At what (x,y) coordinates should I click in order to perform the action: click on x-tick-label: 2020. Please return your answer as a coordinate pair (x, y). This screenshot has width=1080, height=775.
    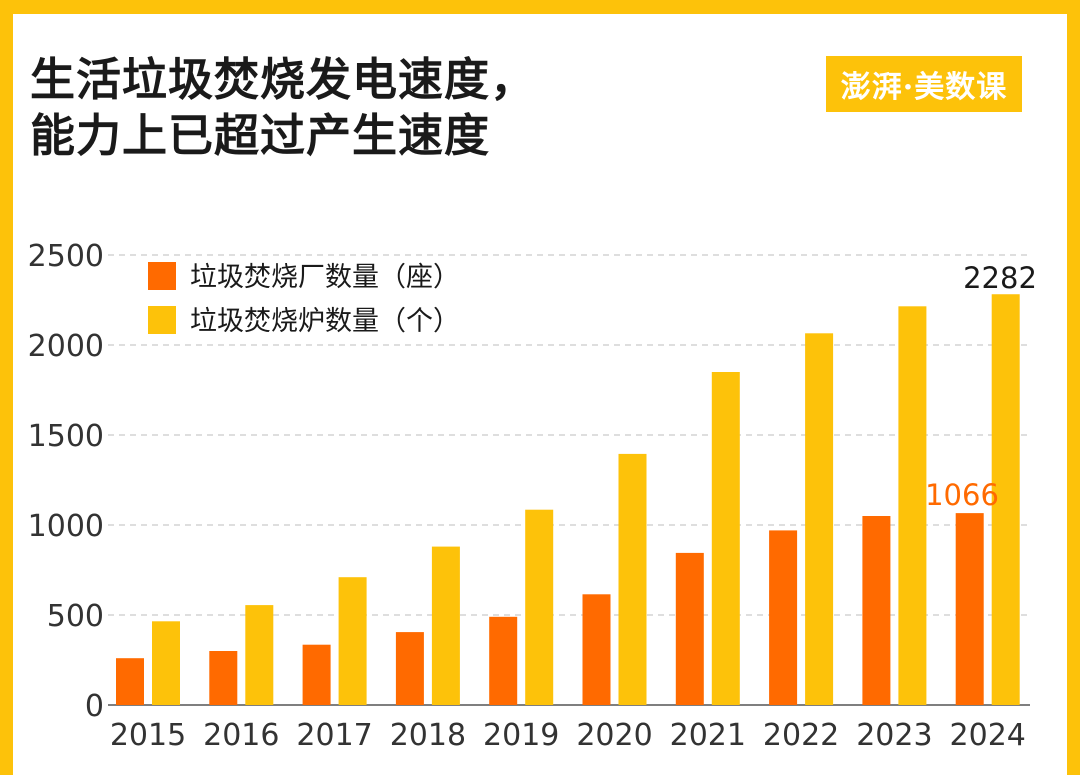
    Looking at the image, I should click on (614, 735).